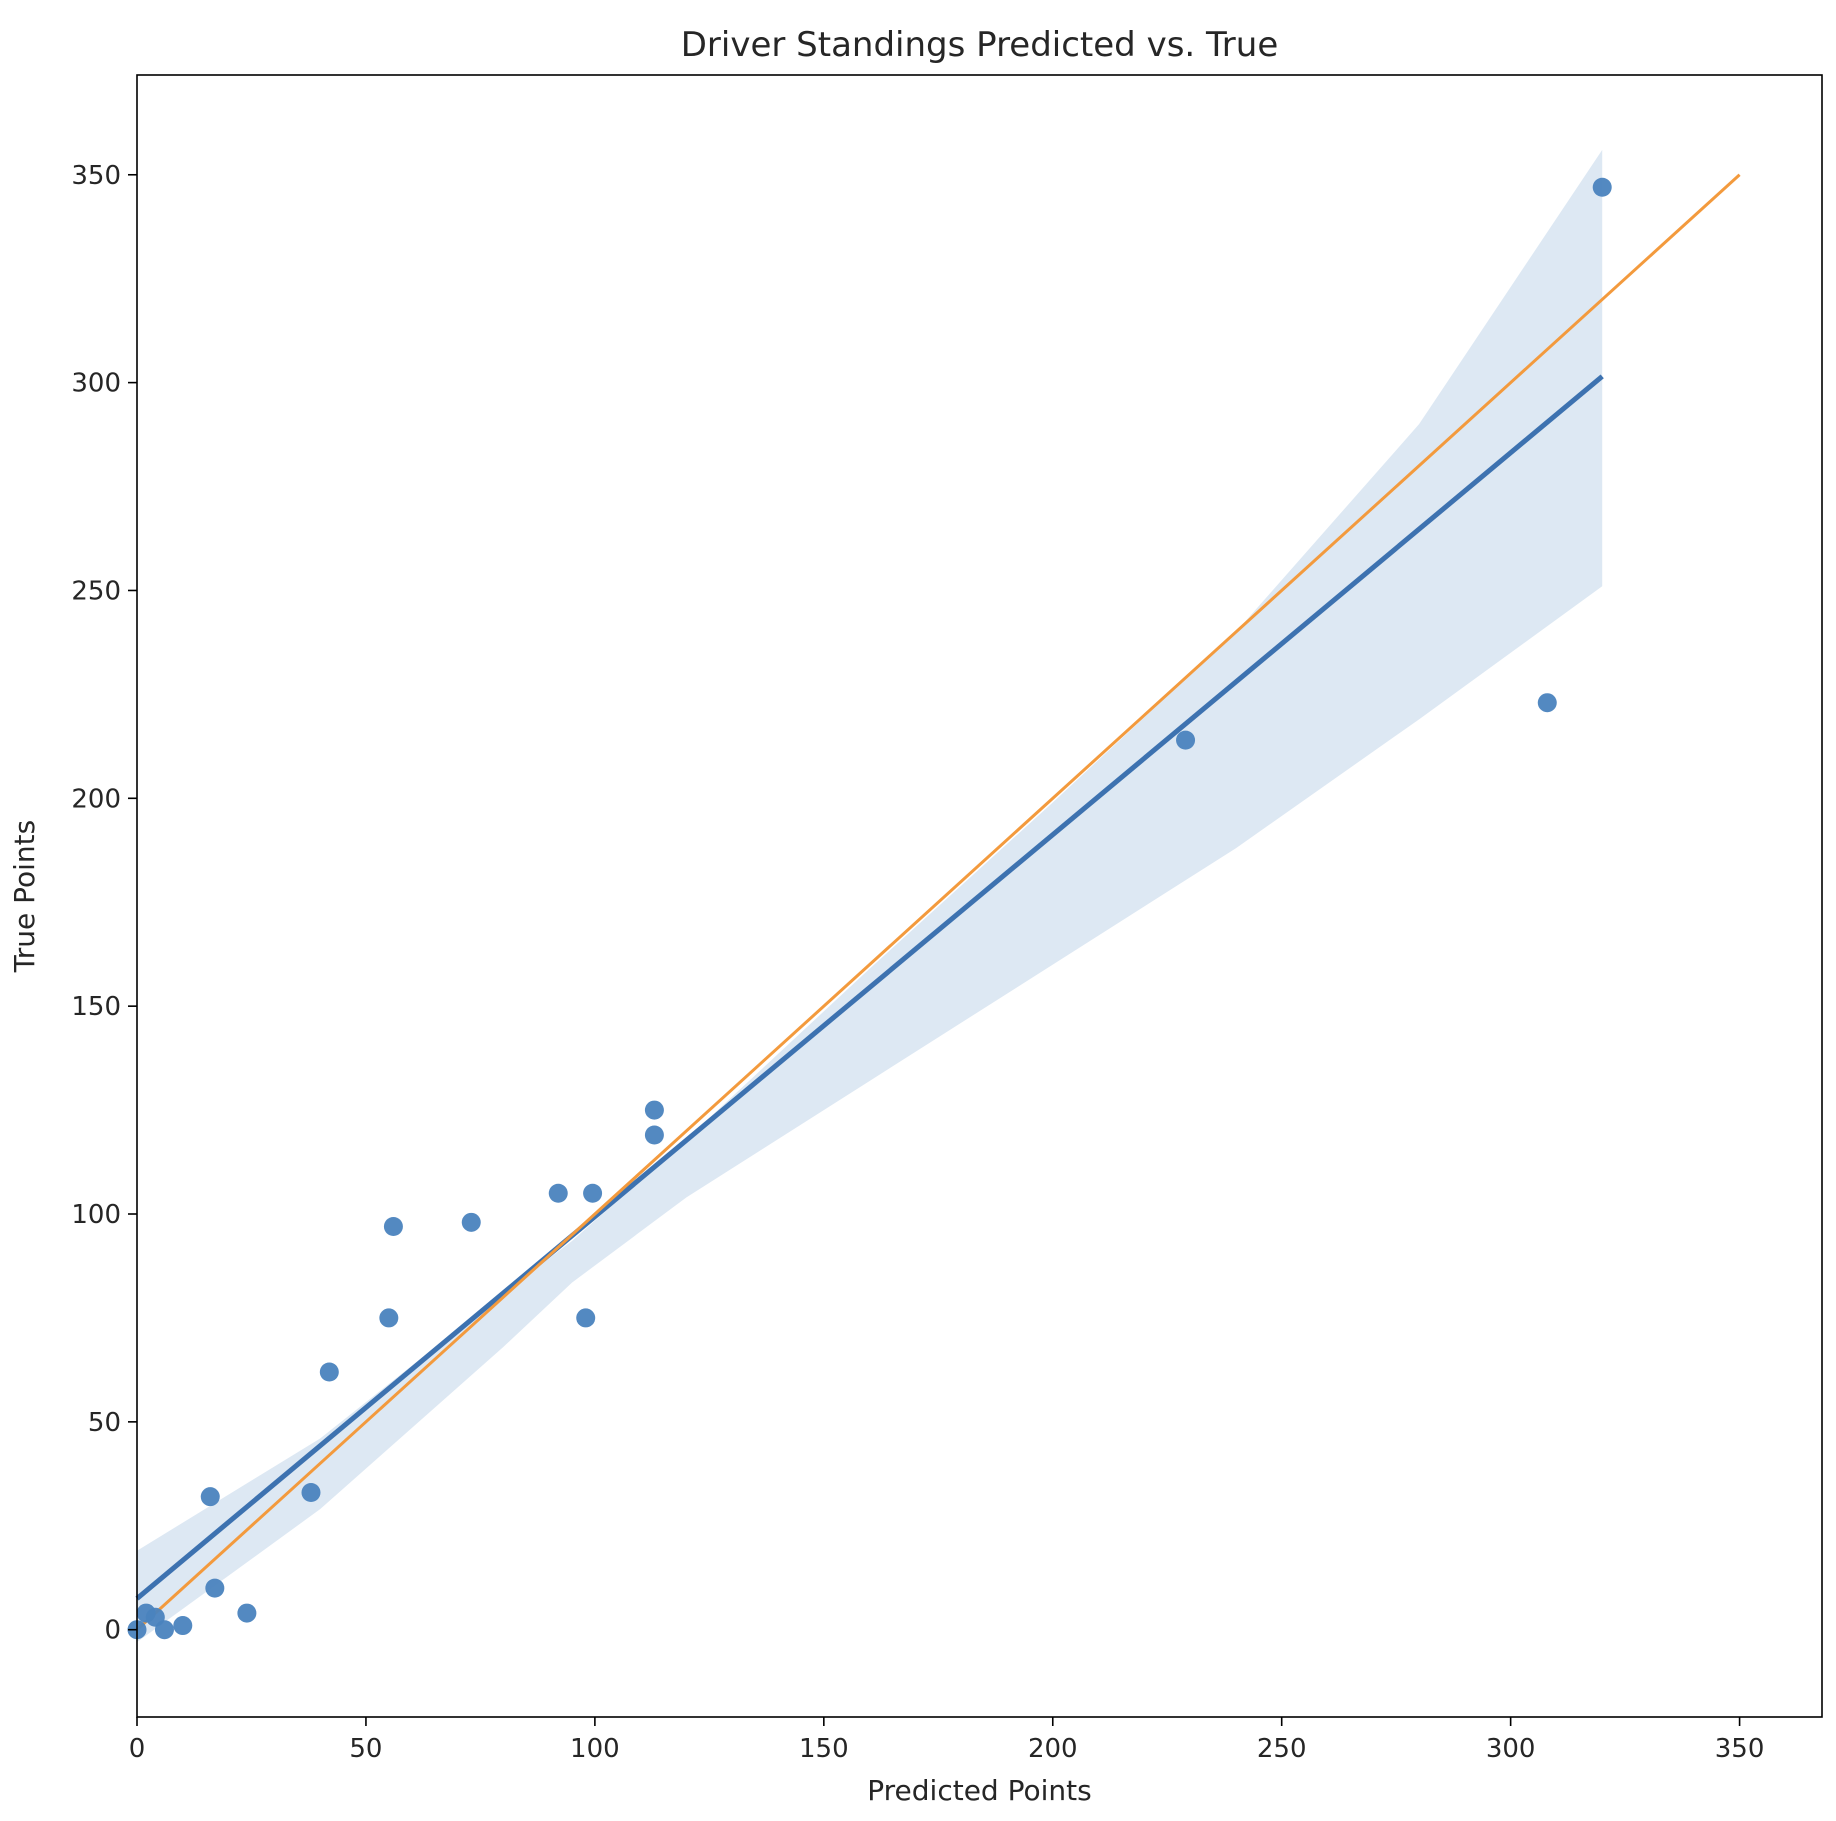 The width and height of the screenshot is (1836, 1821). What do you see at coordinates (96, 176) in the screenshot?
I see `y-tick-label: 350` at bounding box center [96, 176].